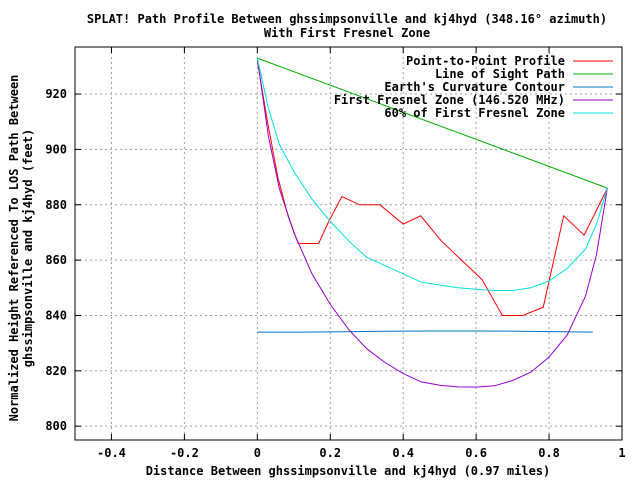  Describe the element at coordinates (330, 453) in the screenshot. I see `x-tick-label: 0.2` at that location.